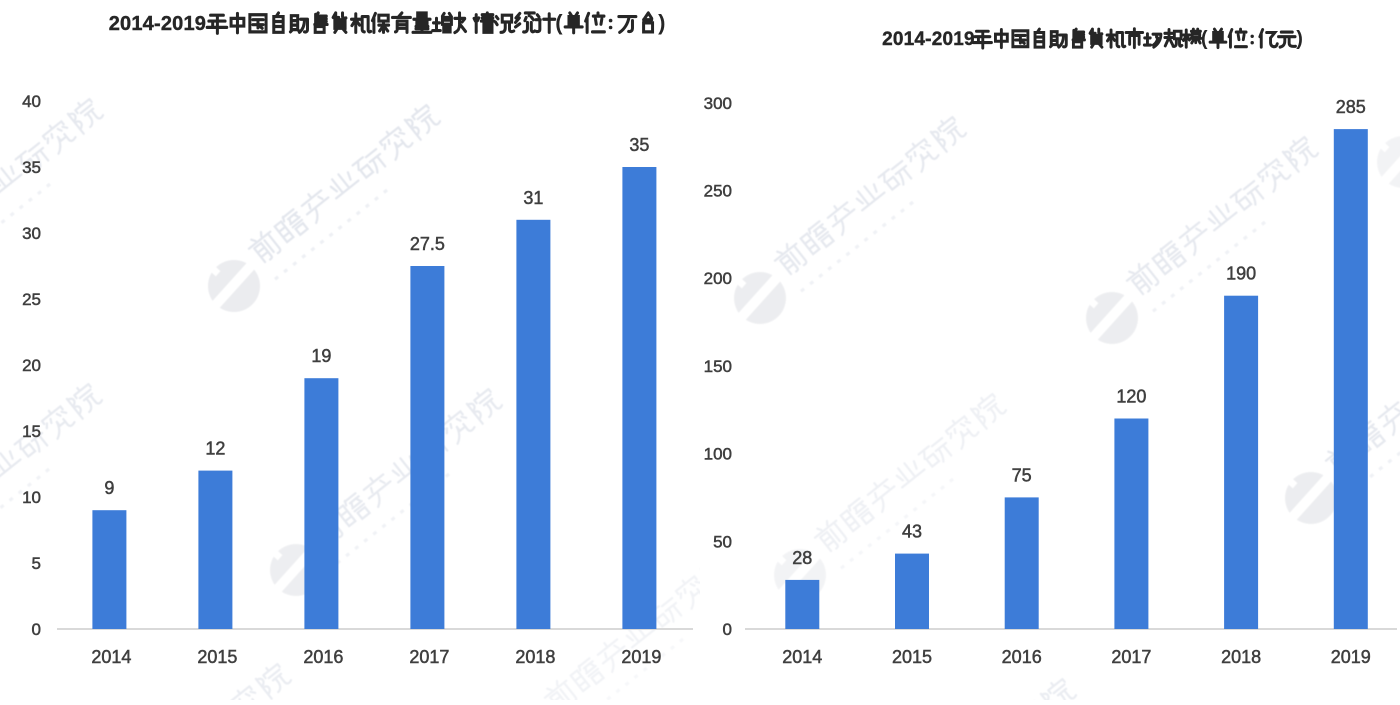 The width and height of the screenshot is (1400, 705). Describe the element at coordinates (718, 191) in the screenshot. I see `svg-text: 250` at that location.